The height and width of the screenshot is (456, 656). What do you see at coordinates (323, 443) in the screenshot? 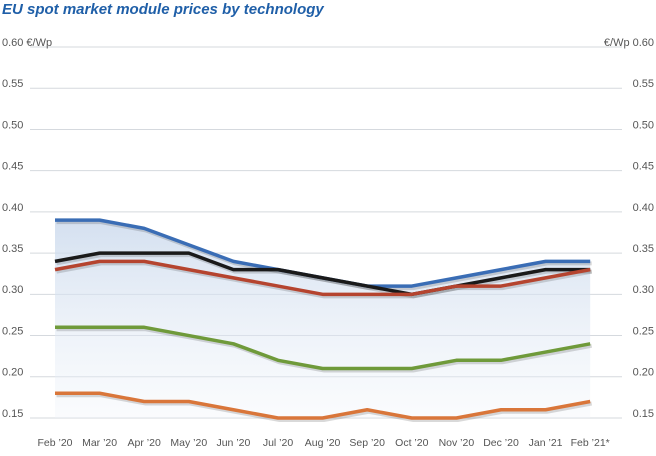
I see `x-tick-label: Aug ’20` at bounding box center [323, 443].